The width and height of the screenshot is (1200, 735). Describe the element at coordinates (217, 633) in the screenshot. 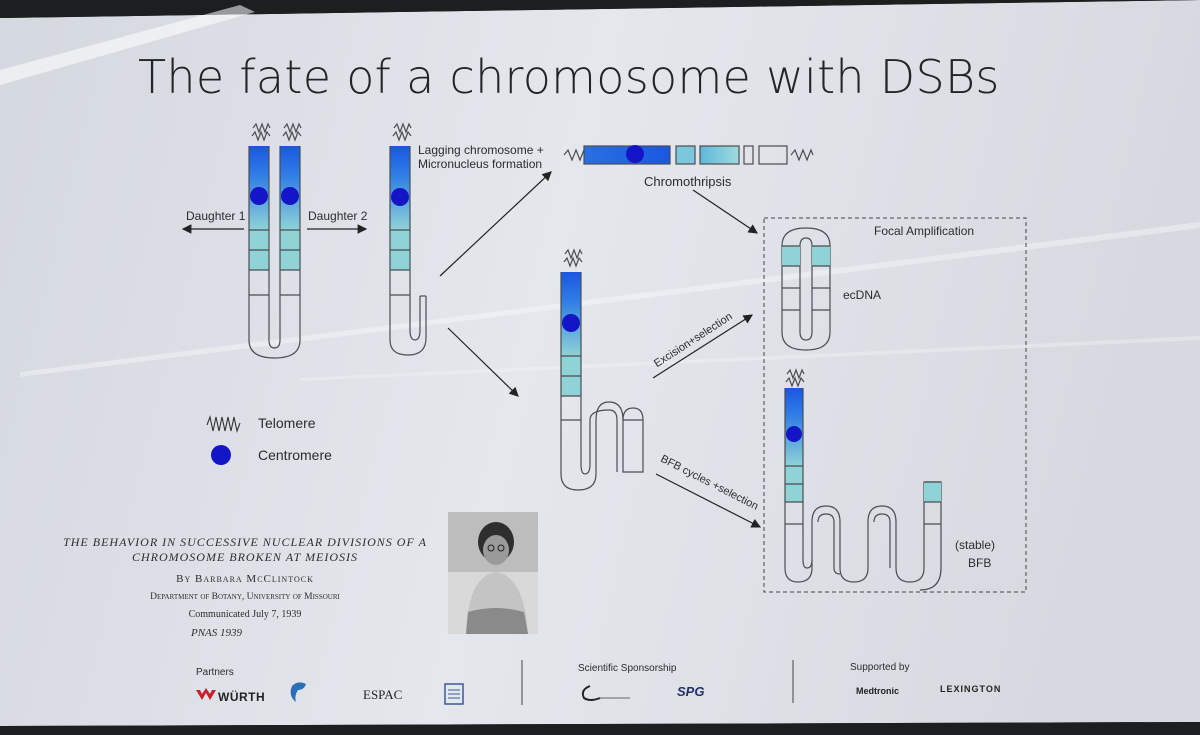

I see `citation-journal: PNAS 1939` at that location.